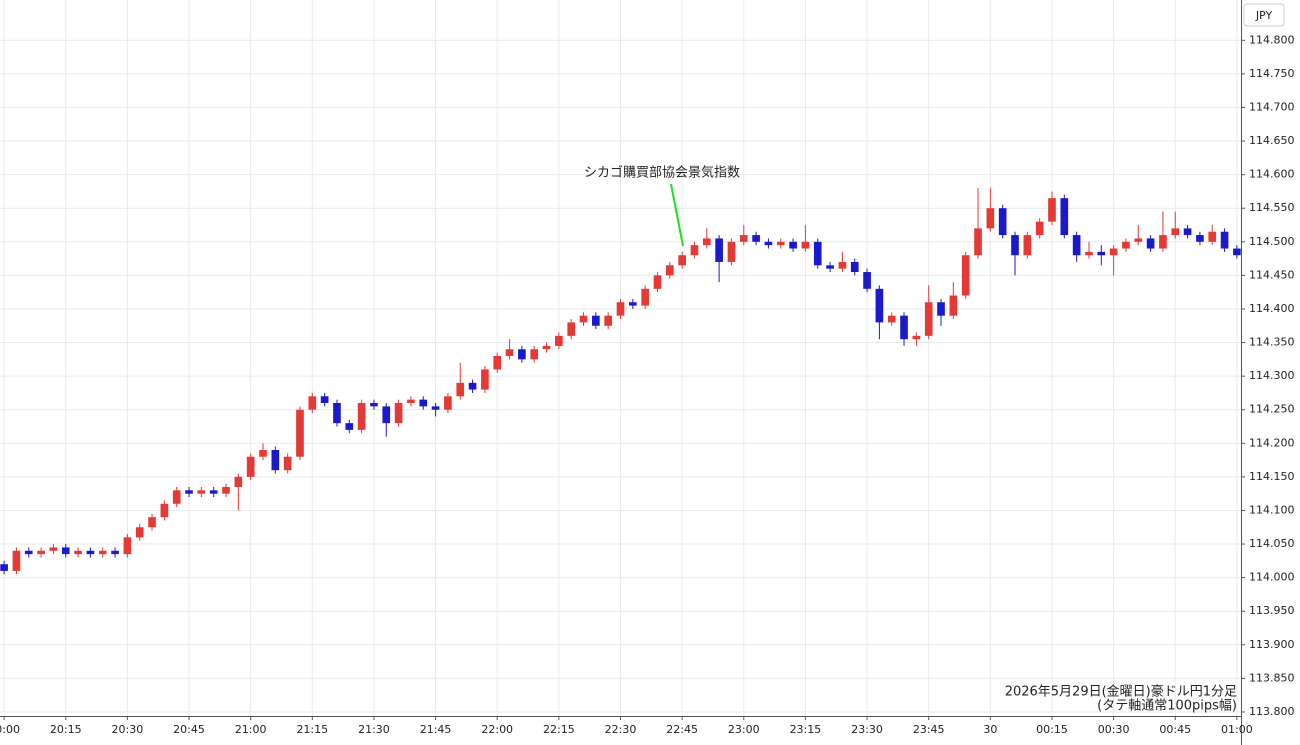 Image resolution: width=1300 pixels, height=745 pixels. What do you see at coordinates (1272, 274) in the screenshot?
I see `y-tick-label: 114.450` at bounding box center [1272, 274].